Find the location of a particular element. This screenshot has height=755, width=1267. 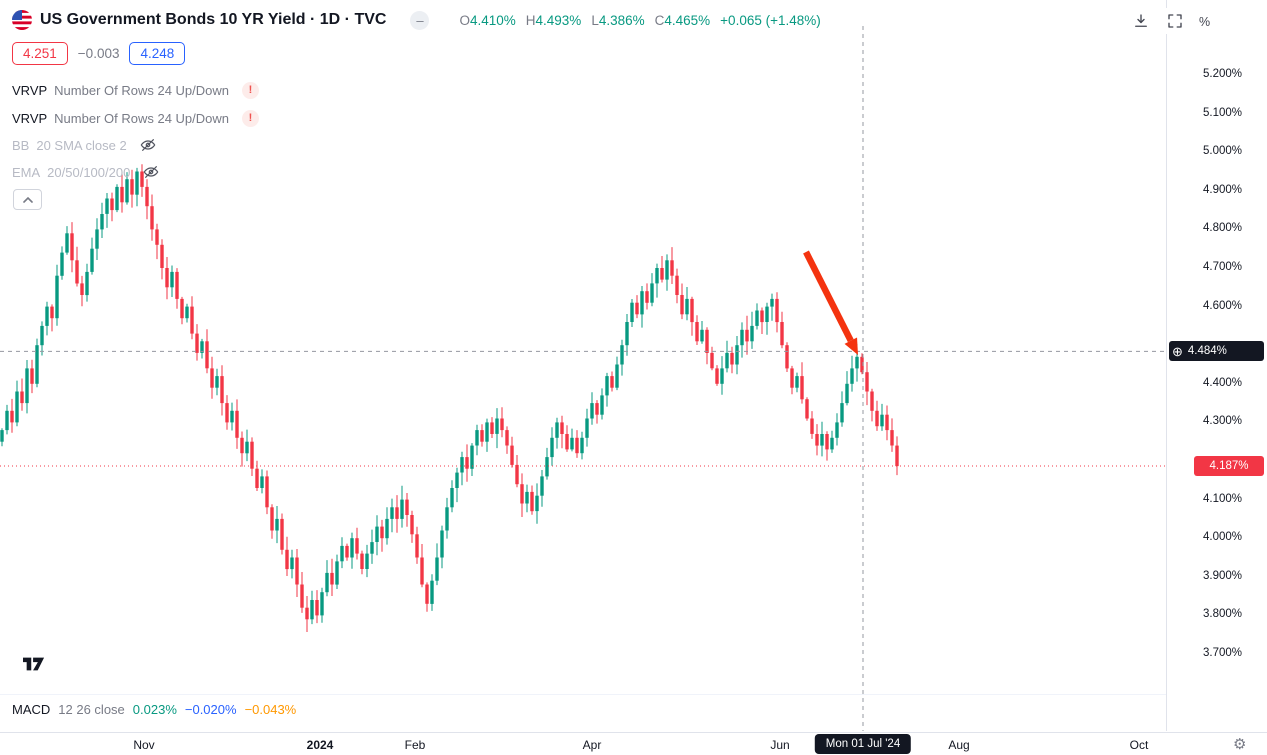

high-value: 4.493% is located at coordinates (558, 20).